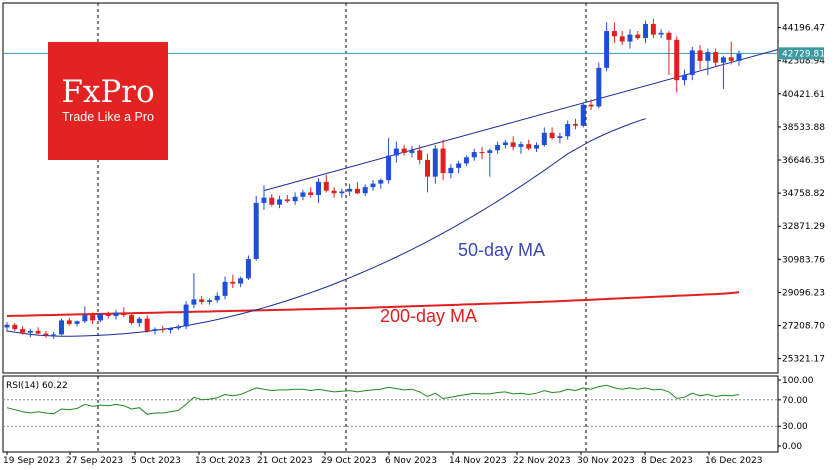  I want to click on price-tick-label: 32871.29, so click(803, 227).